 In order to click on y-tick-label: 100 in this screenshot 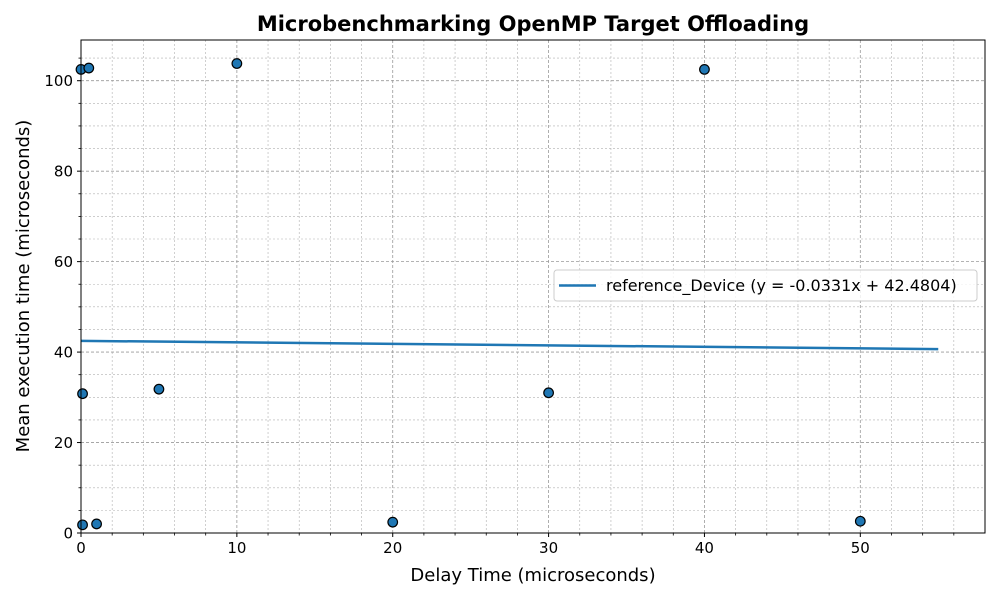, I will do `click(58, 81)`.